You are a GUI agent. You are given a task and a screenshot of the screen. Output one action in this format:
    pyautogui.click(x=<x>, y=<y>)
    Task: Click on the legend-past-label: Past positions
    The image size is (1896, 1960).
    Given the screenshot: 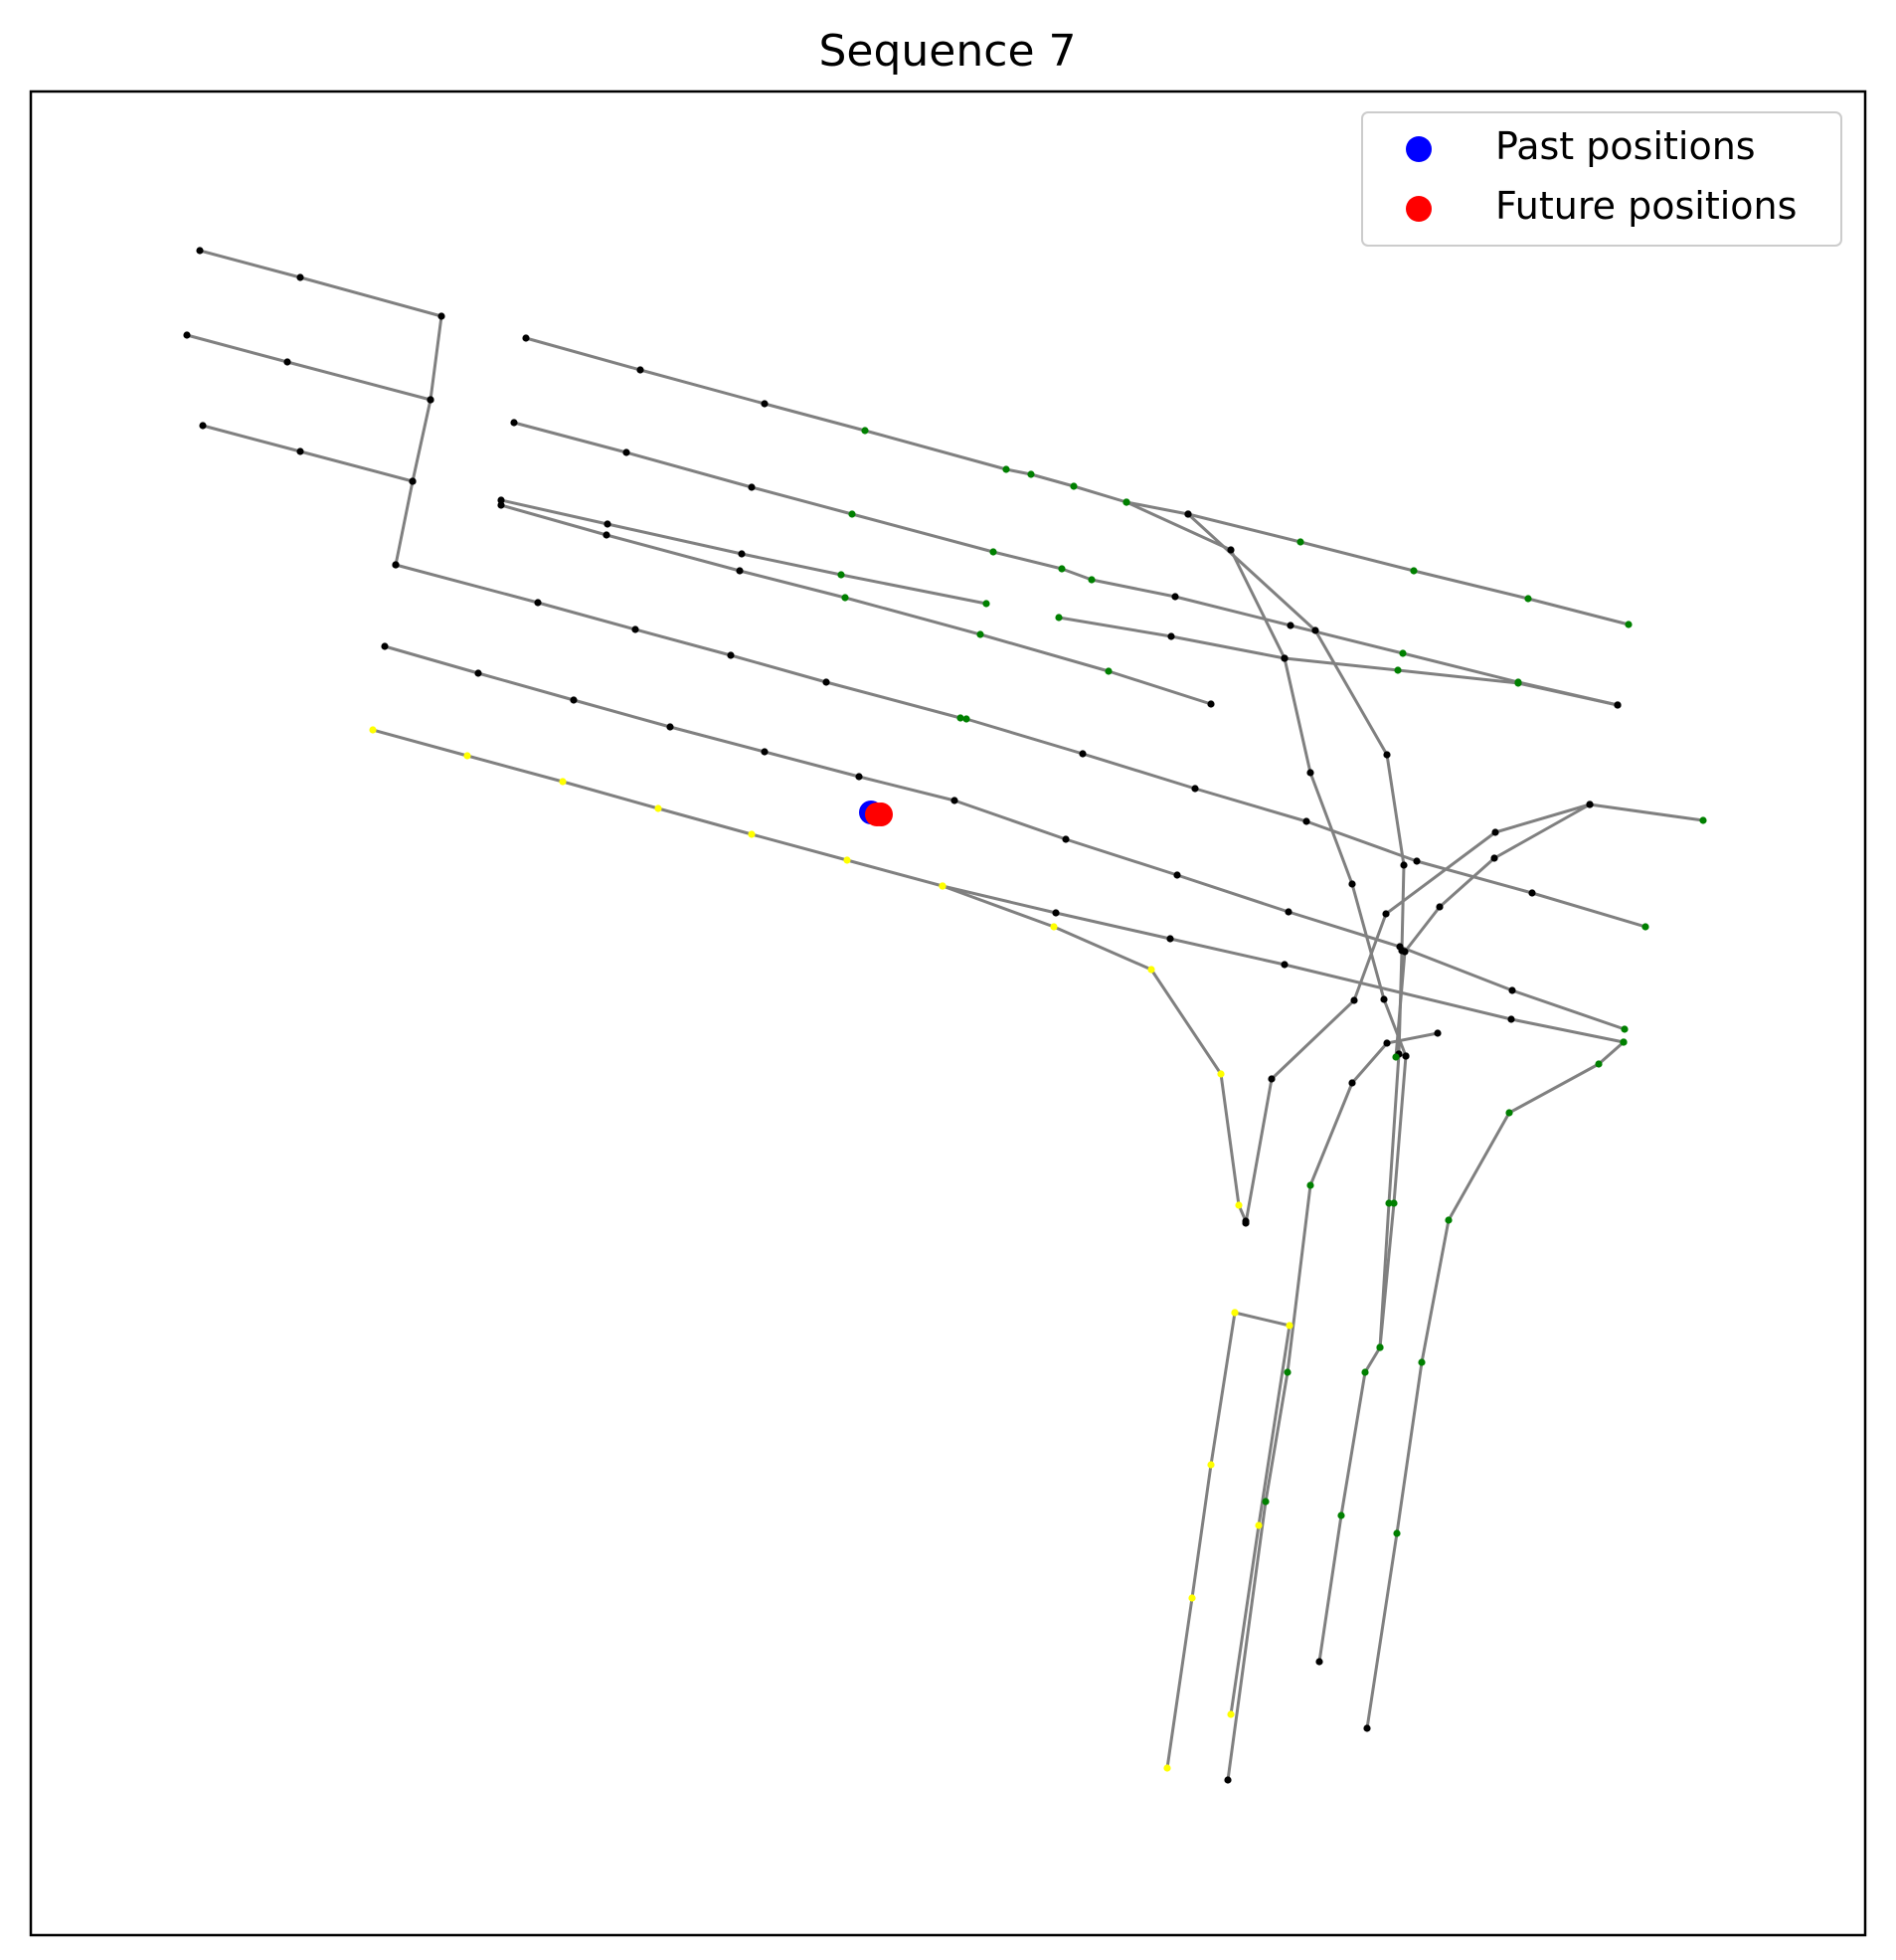 What is the action you would take?
    pyautogui.click(x=1625, y=146)
    